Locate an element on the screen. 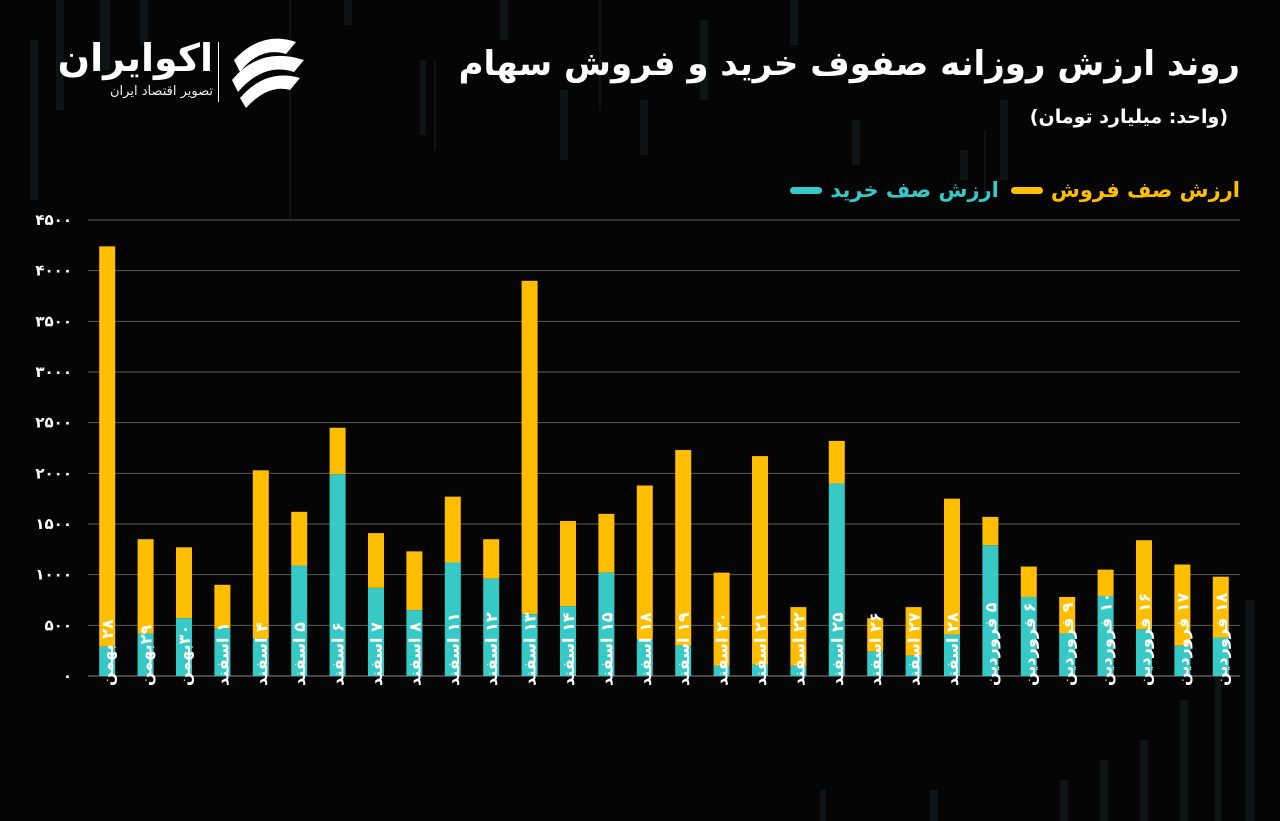 This screenshot has width=1280, height=821. x-category-label: ۱۸ فروردین is located at coordinates (1221, 639).